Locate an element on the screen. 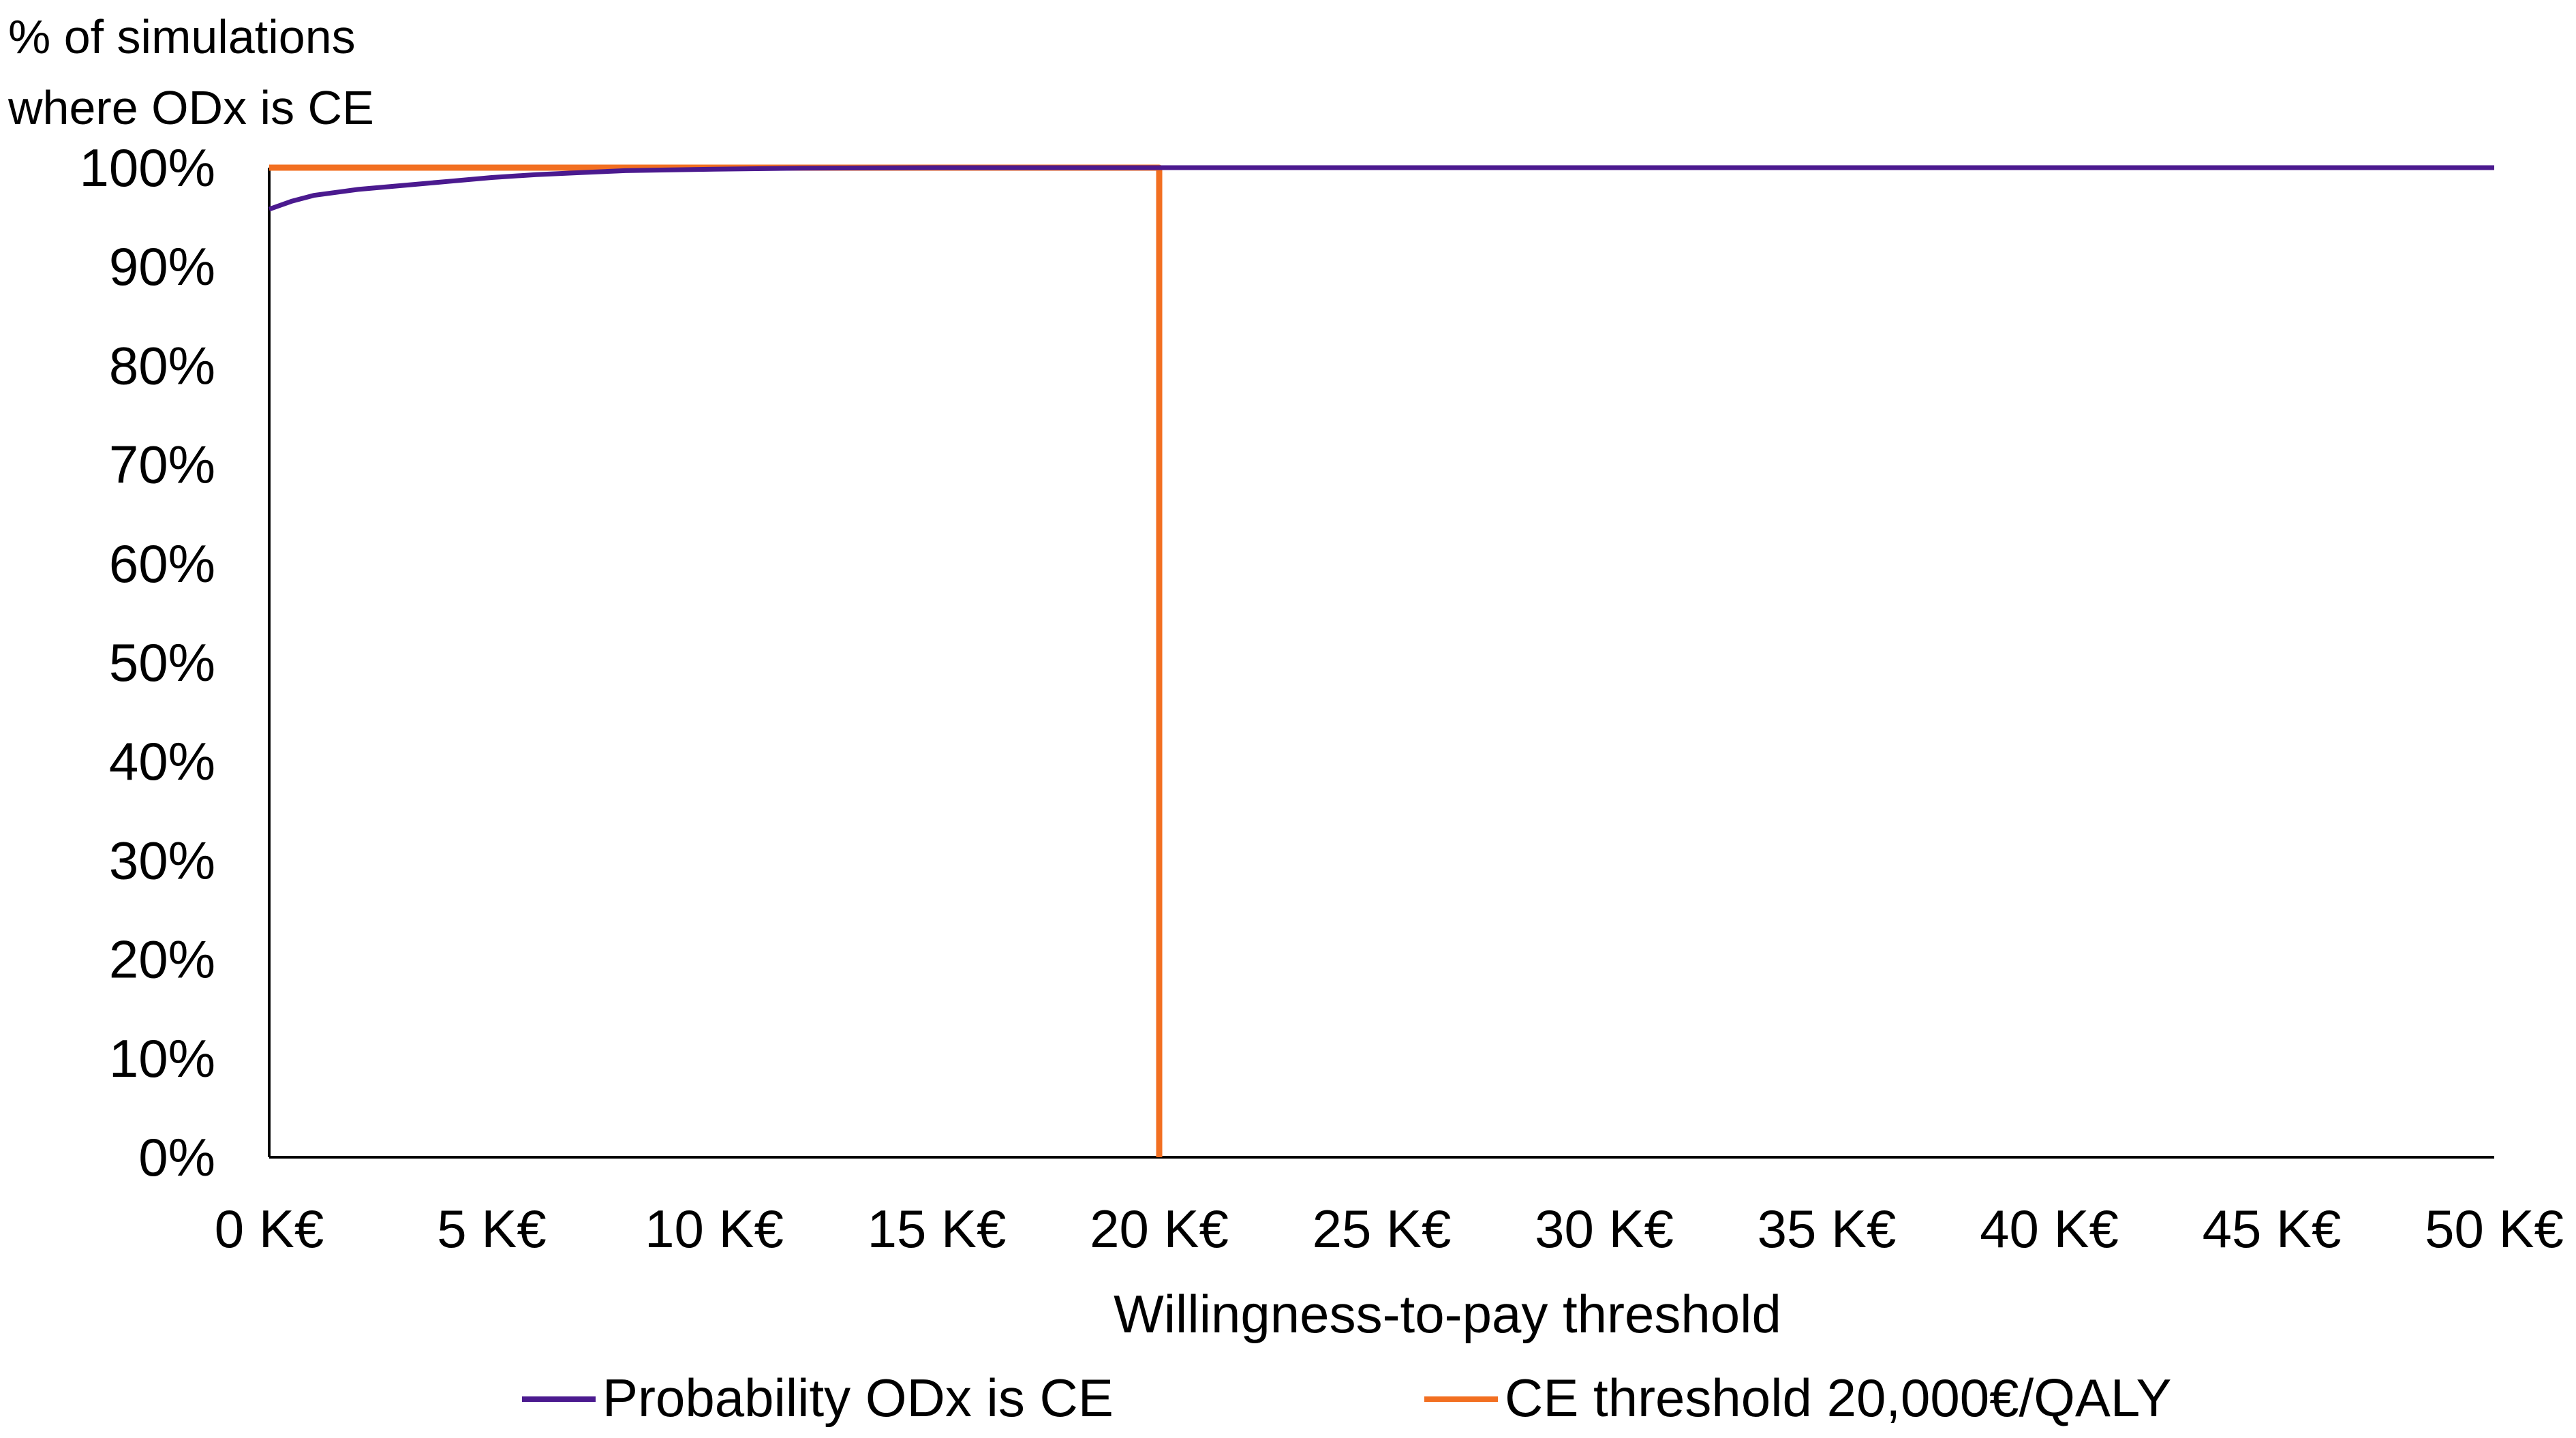 The height and width of the screenshot is (1438, 2576). y-tick-label: 10% is located at coordinates (162, 1058).